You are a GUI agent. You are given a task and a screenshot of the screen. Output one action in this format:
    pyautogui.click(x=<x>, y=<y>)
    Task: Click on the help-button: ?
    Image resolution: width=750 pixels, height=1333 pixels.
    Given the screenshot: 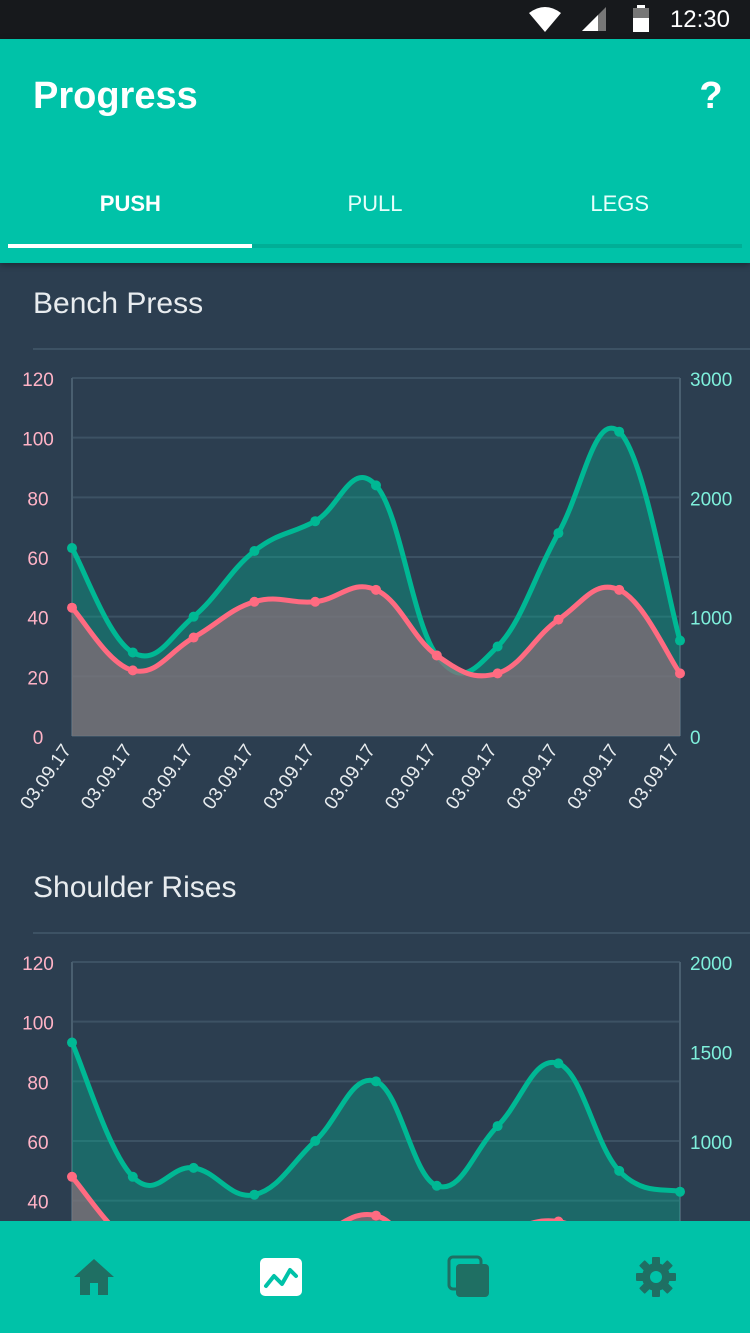 What is the action you would take?
    pyautogui.click(x=711, y=96)
    